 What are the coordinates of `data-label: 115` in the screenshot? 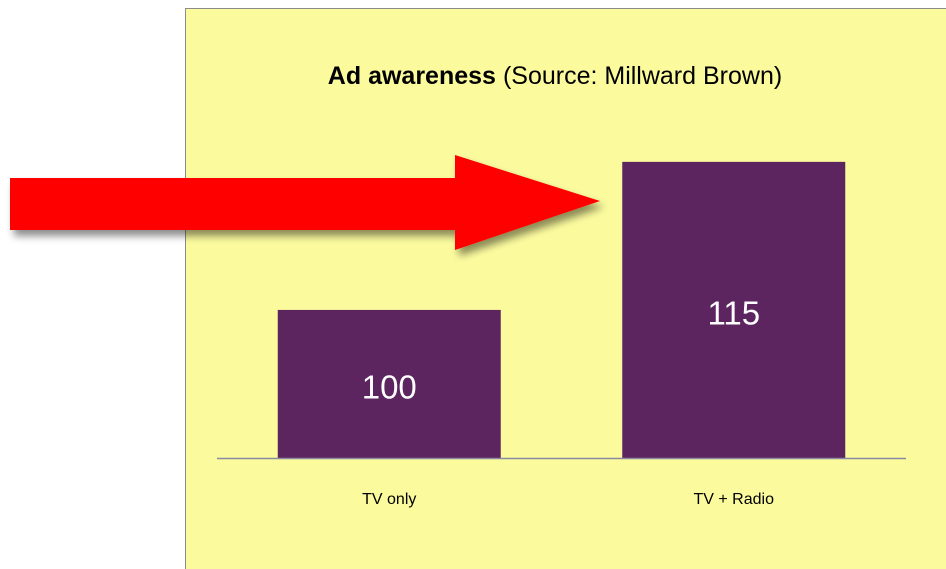 It's located at (733, 313).